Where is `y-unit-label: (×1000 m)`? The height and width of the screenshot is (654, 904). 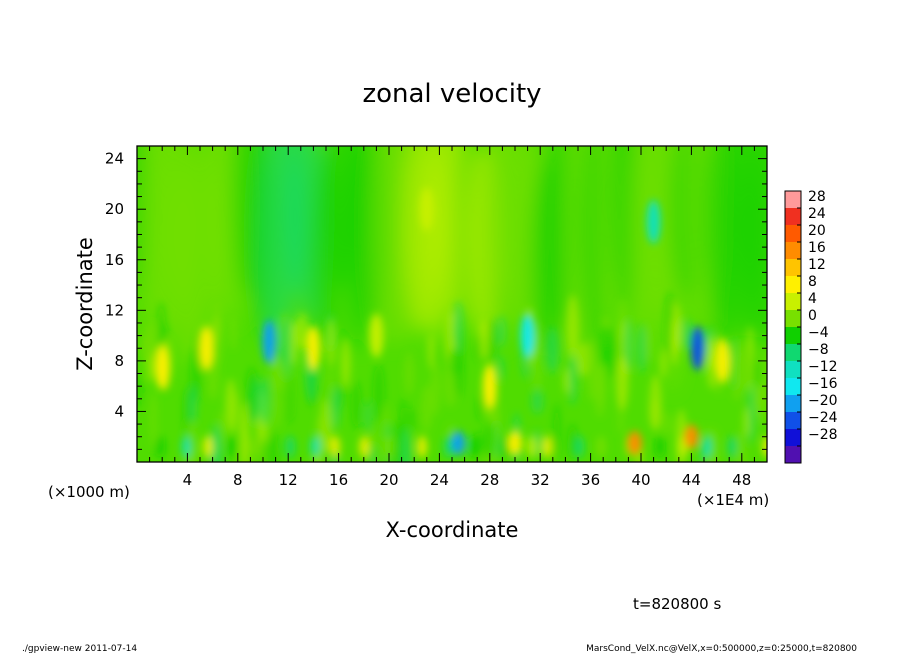
y-unit-label: (×1000 m) is located at coordinates (89, 492).